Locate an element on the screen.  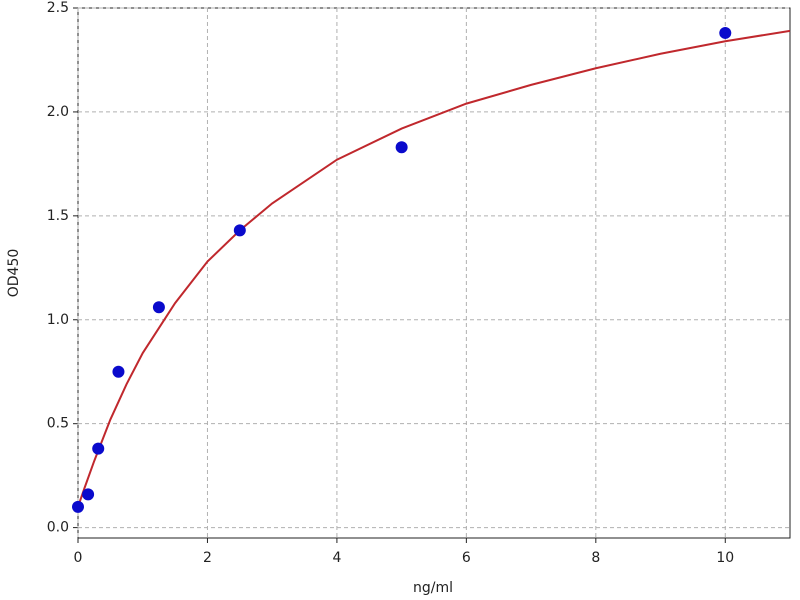
x-tick-label: 4 is located at coordinates (336, 558).